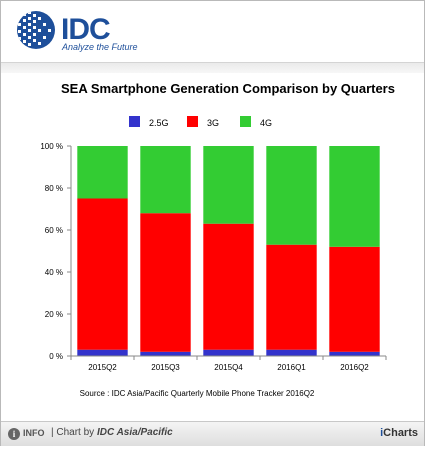 The width and height of the screenshot is (435, 449). What do you see at coordinates (56, 356) in the screenshot?
I see `y-tick-label: 0 %` at bounding box center [56, 356].